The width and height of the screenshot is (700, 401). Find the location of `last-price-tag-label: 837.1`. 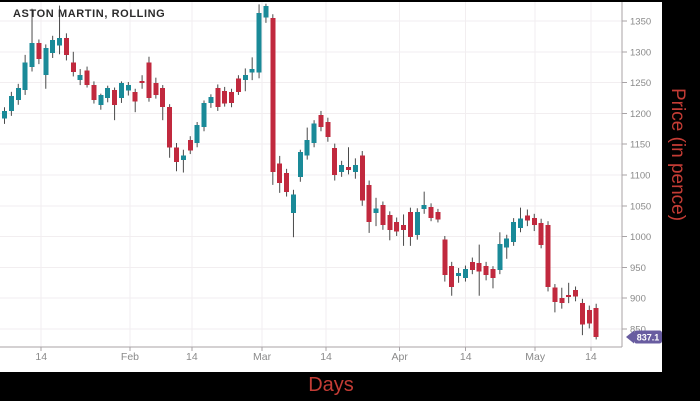

last-price-tag-label: 837.1 is located at coordinates (648, 338).